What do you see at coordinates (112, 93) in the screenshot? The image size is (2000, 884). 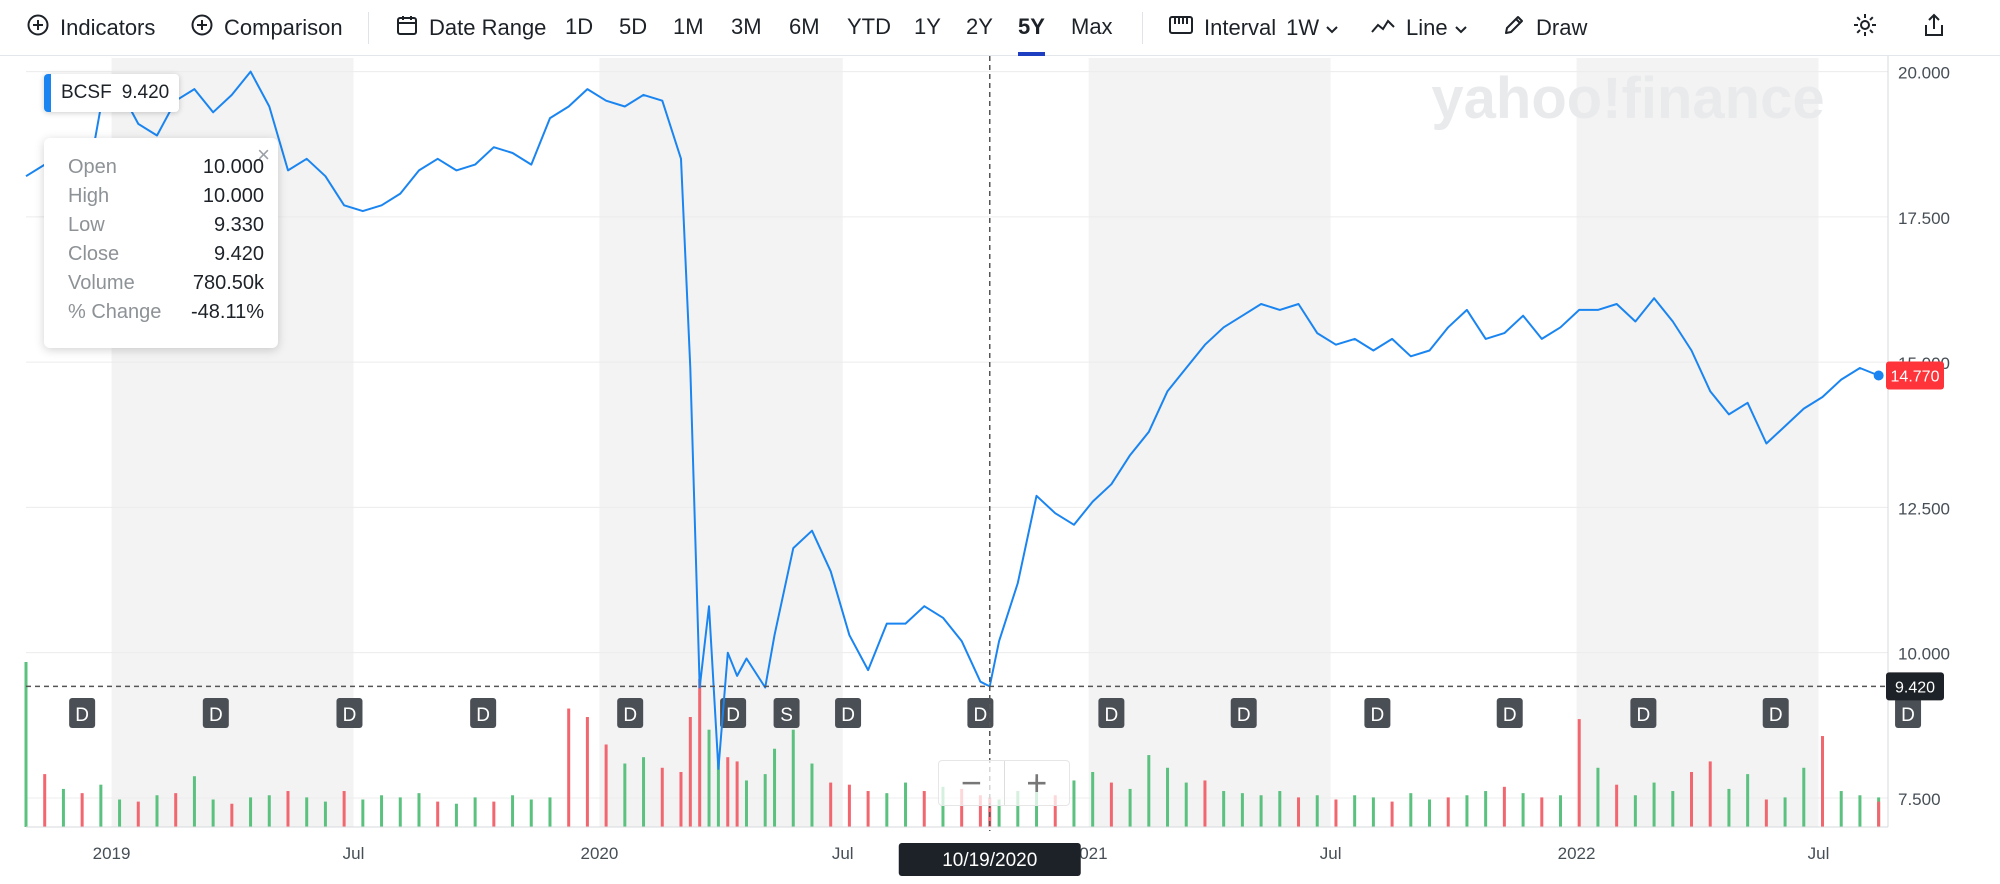 I see `ticker-label: BCSF 9.420` at bounding box center [112, 93].